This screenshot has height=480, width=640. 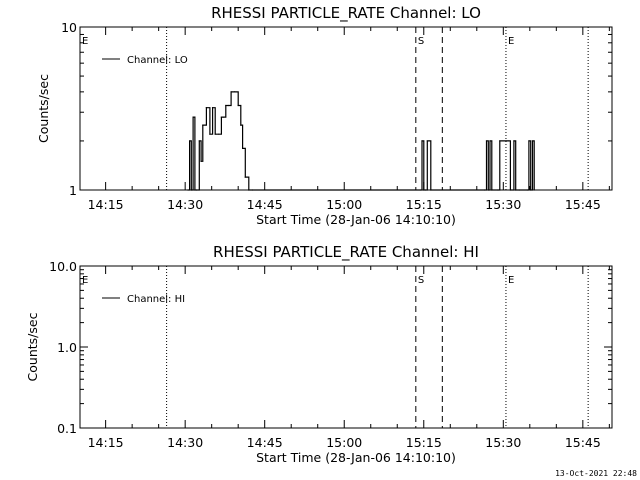 I want to click on y-tick-label: 10.0, so click(x=63, y=266).